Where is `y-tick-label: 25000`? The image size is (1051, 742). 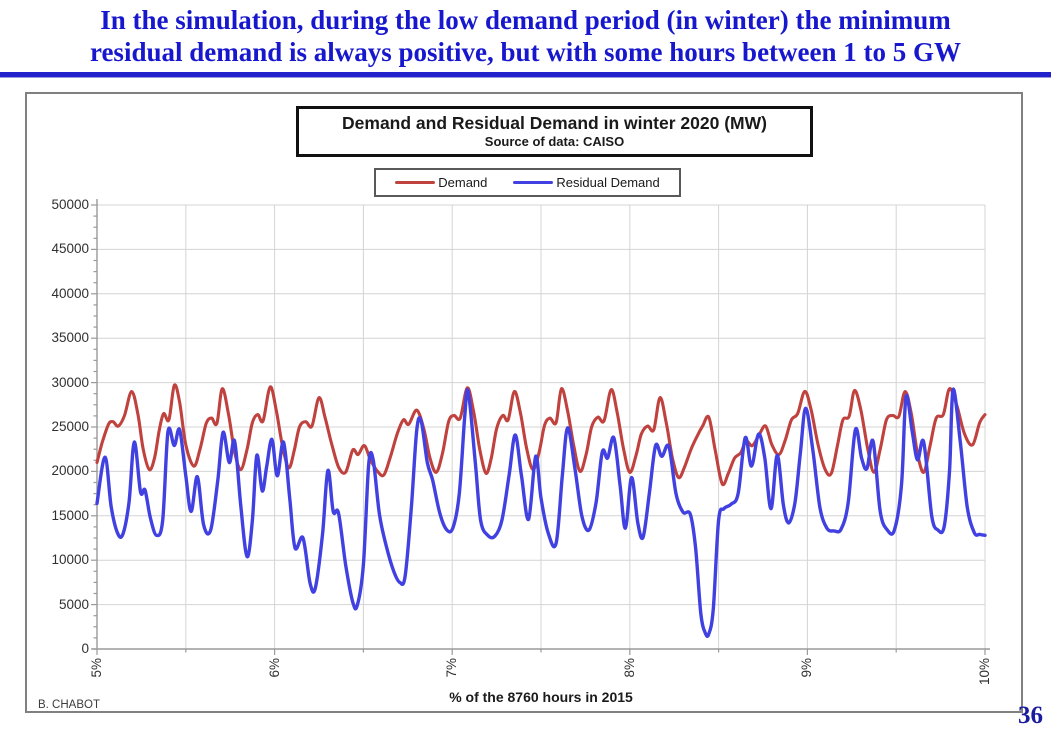 y-tick-label: 25000 is located at coordinates (70, 426).